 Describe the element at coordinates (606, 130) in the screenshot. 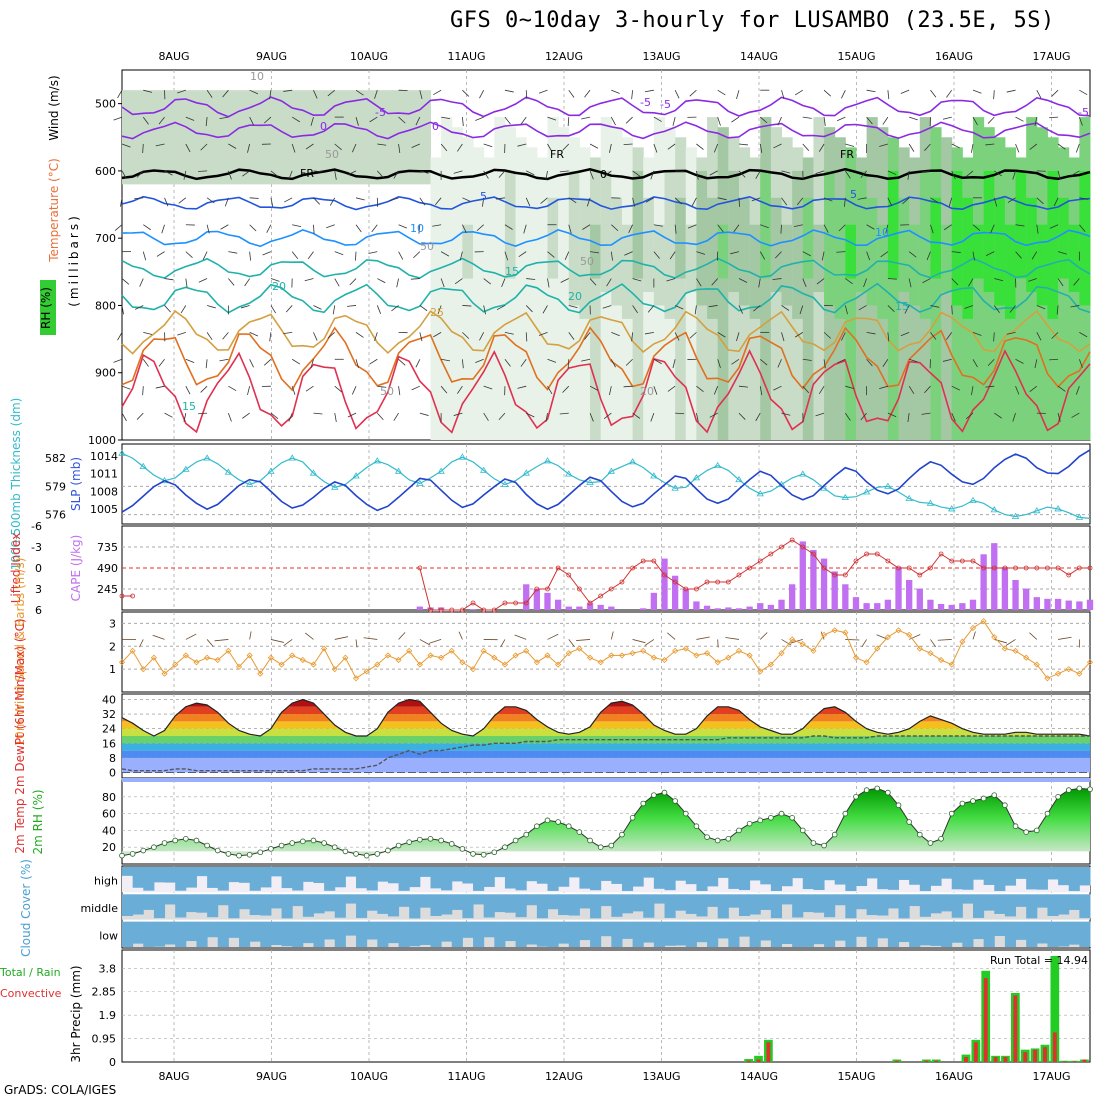

I see `temperature-contour` at that location.